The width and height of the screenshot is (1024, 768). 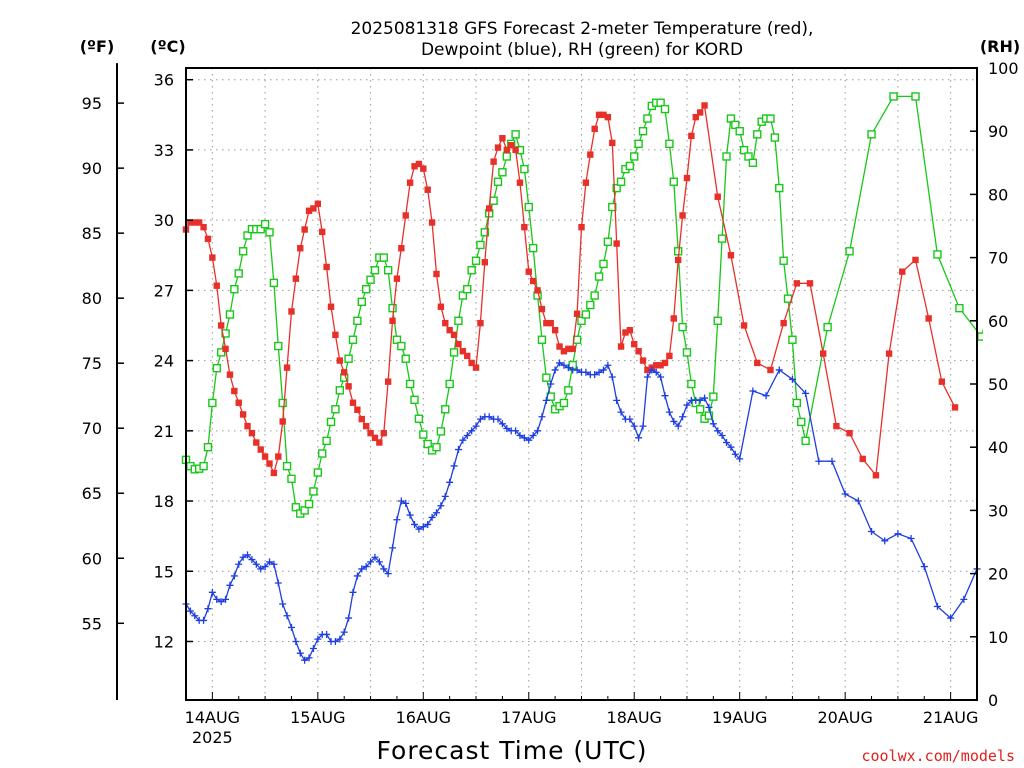 What do you see at coordinates (1000, 46) in the screenshot?
I see `rh-axis-label: (RH)` at bounding box center [1000, 46].